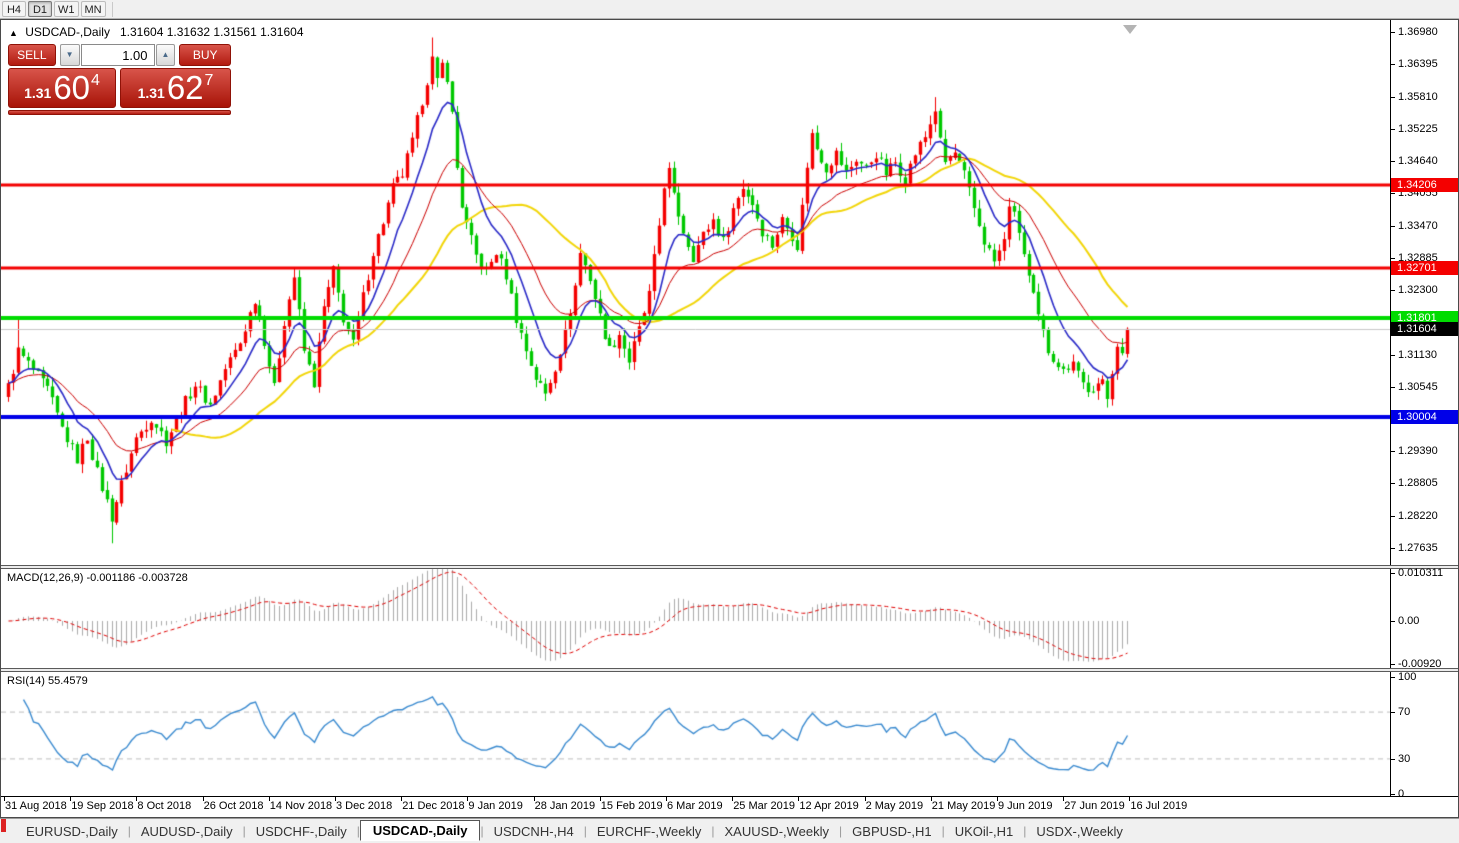 The image size is (1459, 843). What do you see at coordinates (1414, 387) in the screenshot?
I see `price-tick-1.30545: 1.30545` at bounding box center [1414, 387].